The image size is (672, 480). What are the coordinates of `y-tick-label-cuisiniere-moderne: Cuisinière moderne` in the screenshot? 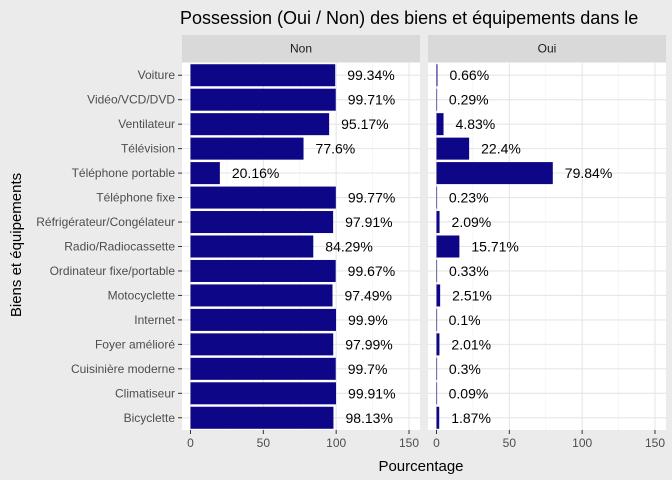 It's located at (123, 369).